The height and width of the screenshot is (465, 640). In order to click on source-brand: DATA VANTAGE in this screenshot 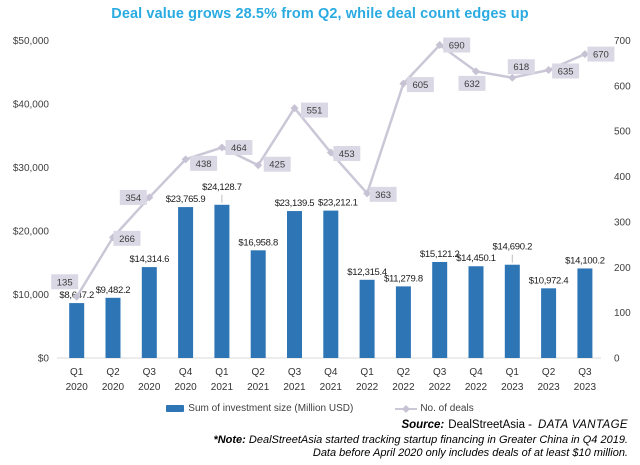, I will do `click(583, 425)`.